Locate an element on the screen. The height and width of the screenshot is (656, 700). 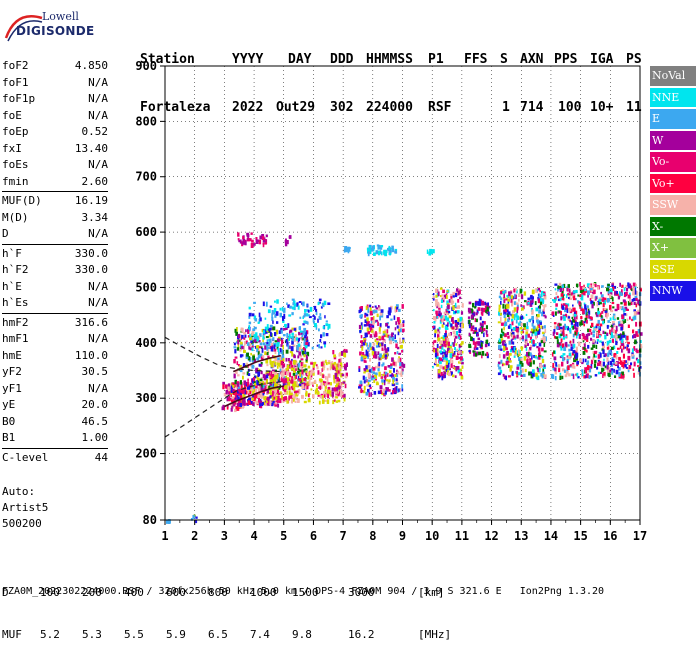
x-tick-label: 8 is located at coordinates (372, 536).